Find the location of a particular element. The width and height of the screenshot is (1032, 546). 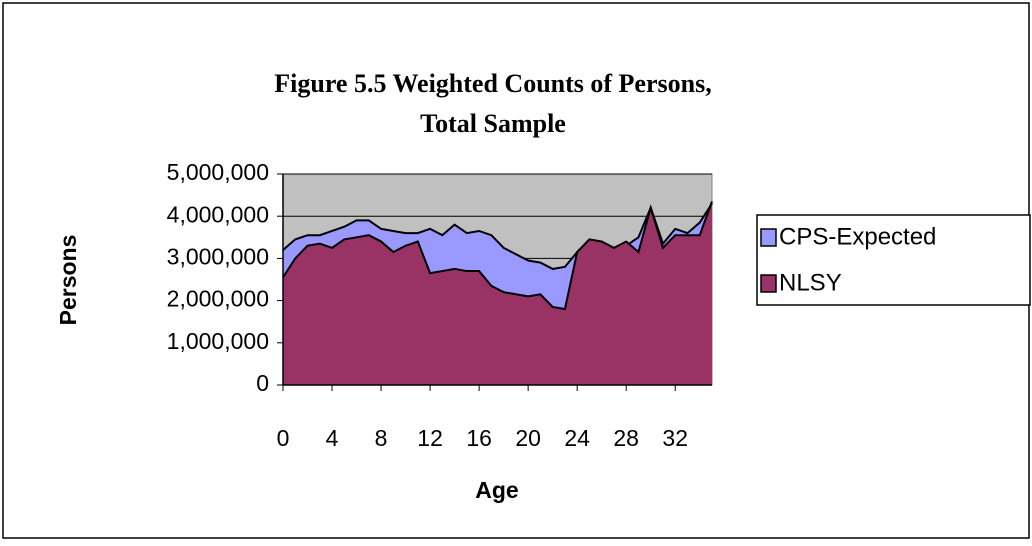

y-tick-label: 1,000,000 is located at coordinates (218, 341).